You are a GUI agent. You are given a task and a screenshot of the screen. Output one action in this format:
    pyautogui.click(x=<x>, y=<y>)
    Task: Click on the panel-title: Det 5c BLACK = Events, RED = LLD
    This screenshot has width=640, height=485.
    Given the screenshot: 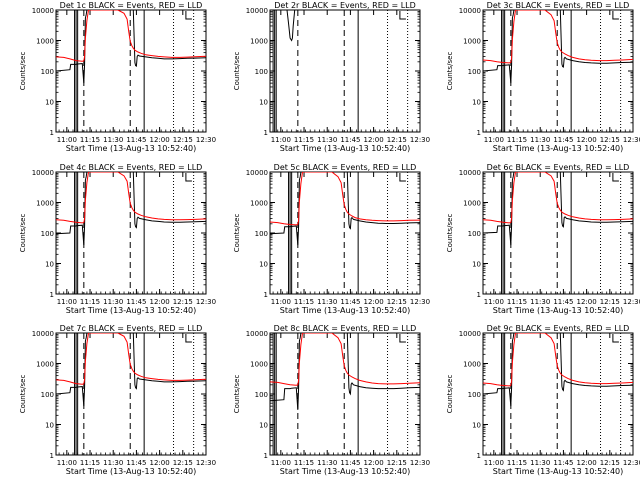 What is the action you would take?
    pyautogui.click(x=345, y=167)
    